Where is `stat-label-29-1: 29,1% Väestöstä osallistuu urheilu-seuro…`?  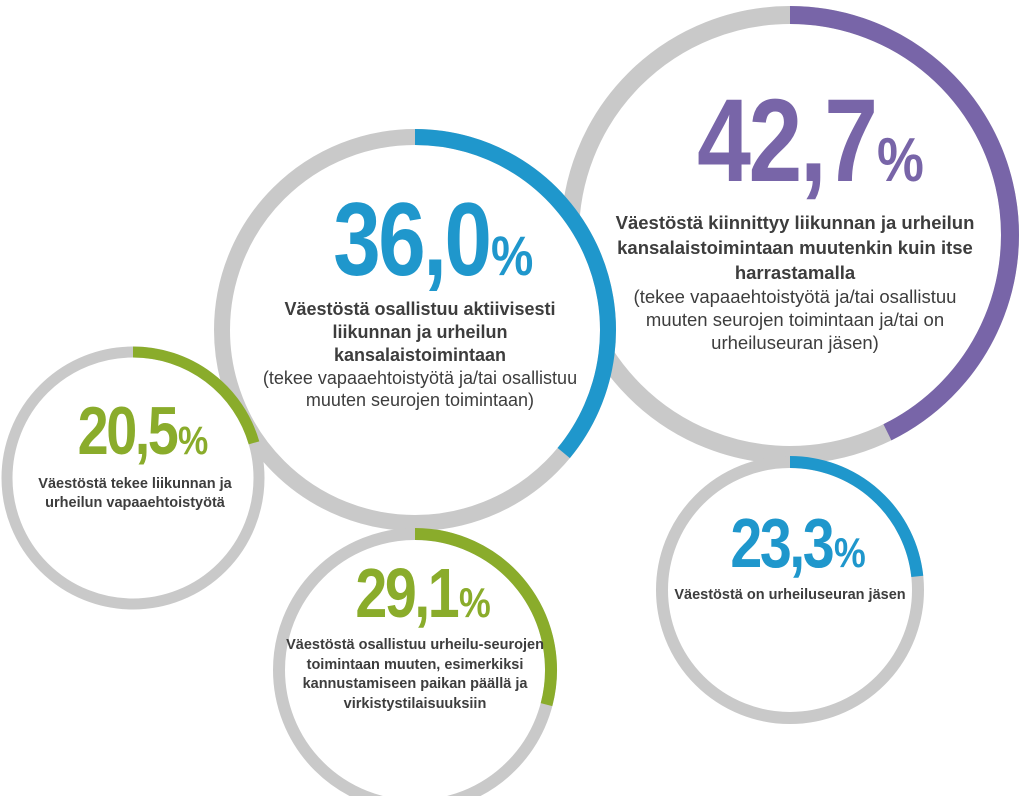 stat-label-29-1: 29,1% Väestöstä osallistuu urheilu-seuro… is located at coordinates (415, 636).